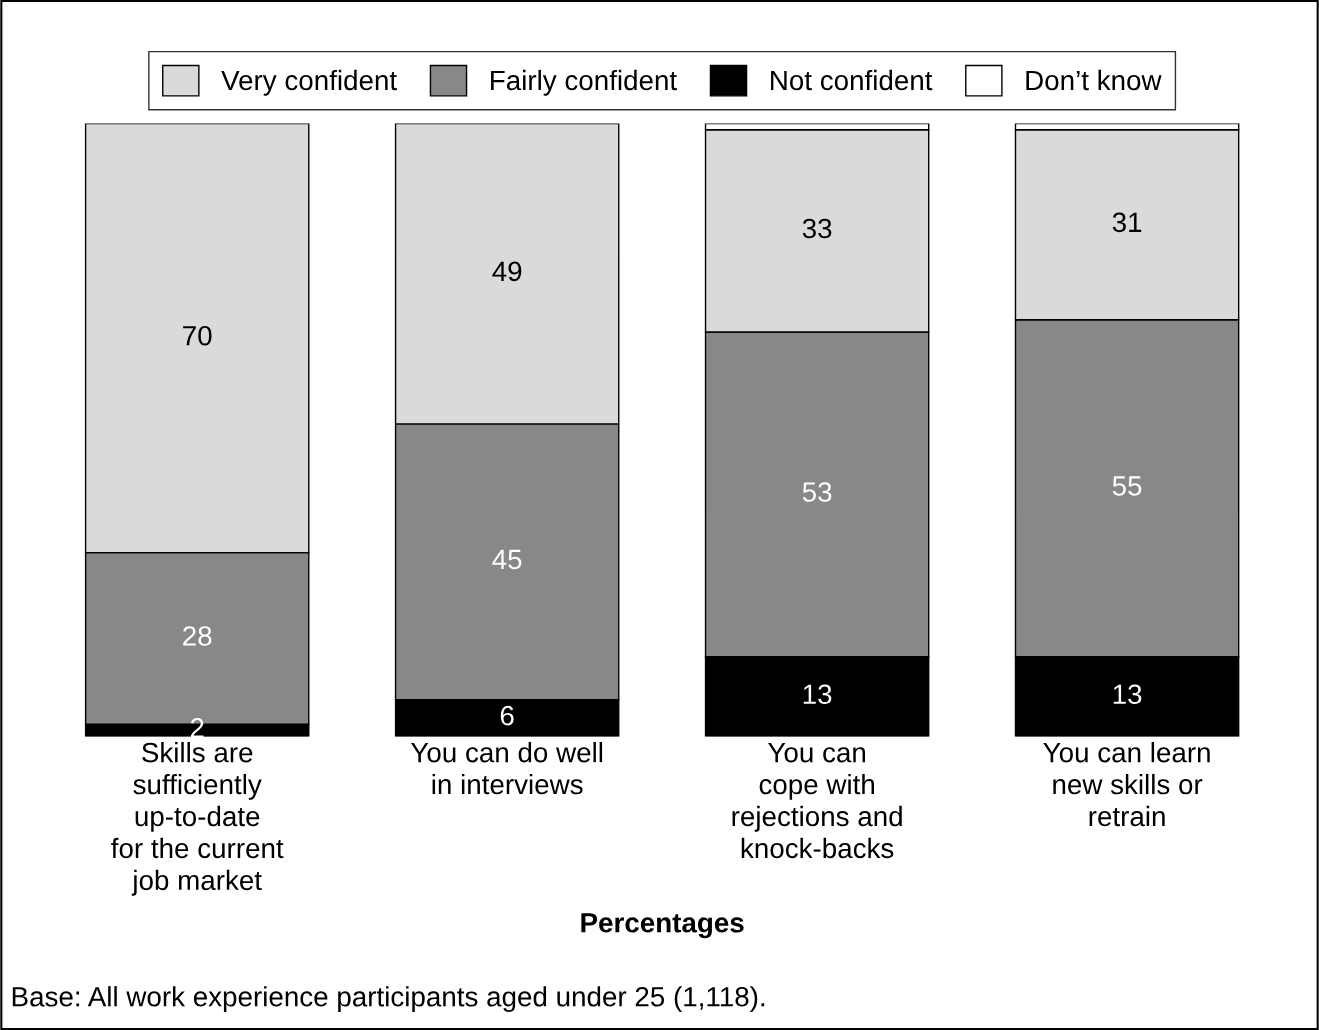 This screenshot has width=1319, height=1030. What do you see at coordinates (388, 999) in the screenshot?
I see `text: Base: All work experience participants aged under 25 (1,118).` at bounding box center [388, 999].